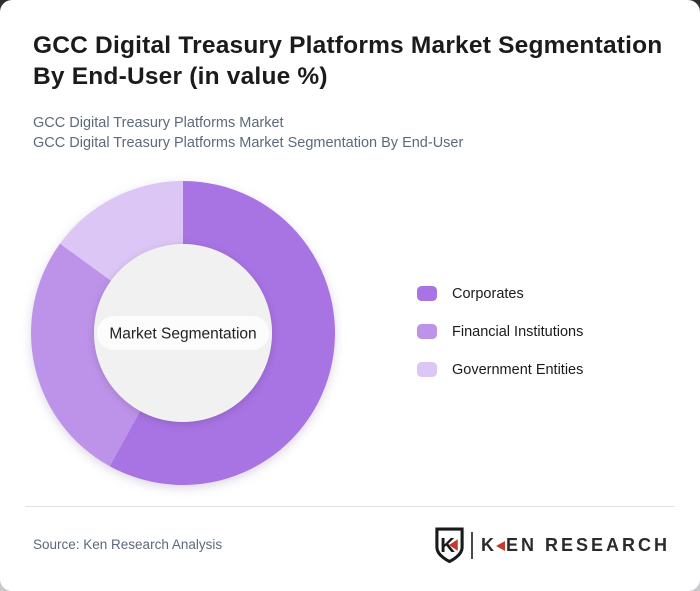  I want to click on legend-label-corporates: Corporates, so click(488, 293).